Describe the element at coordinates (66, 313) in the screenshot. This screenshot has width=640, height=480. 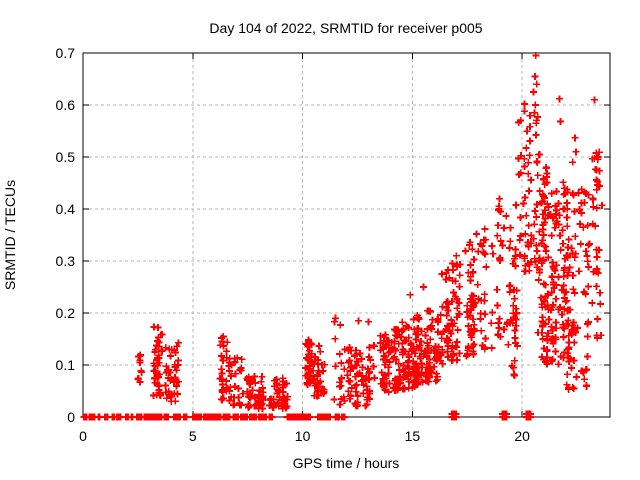
I see `y-tick-label: 0.2` at that location.